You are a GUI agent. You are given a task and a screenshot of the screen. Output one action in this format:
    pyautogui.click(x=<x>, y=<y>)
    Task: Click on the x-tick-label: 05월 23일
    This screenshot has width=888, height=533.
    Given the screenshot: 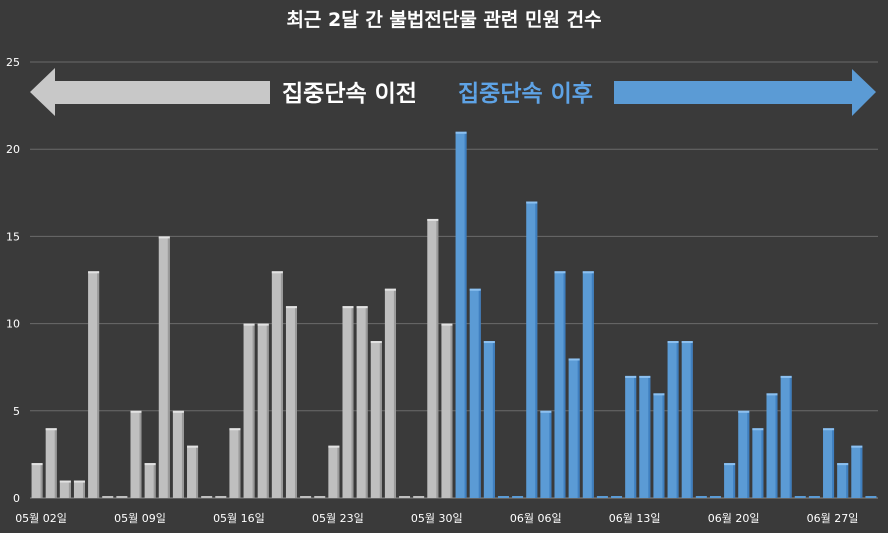 What is the action you would take?
    pyautogui.click(x=338, y=518)
    